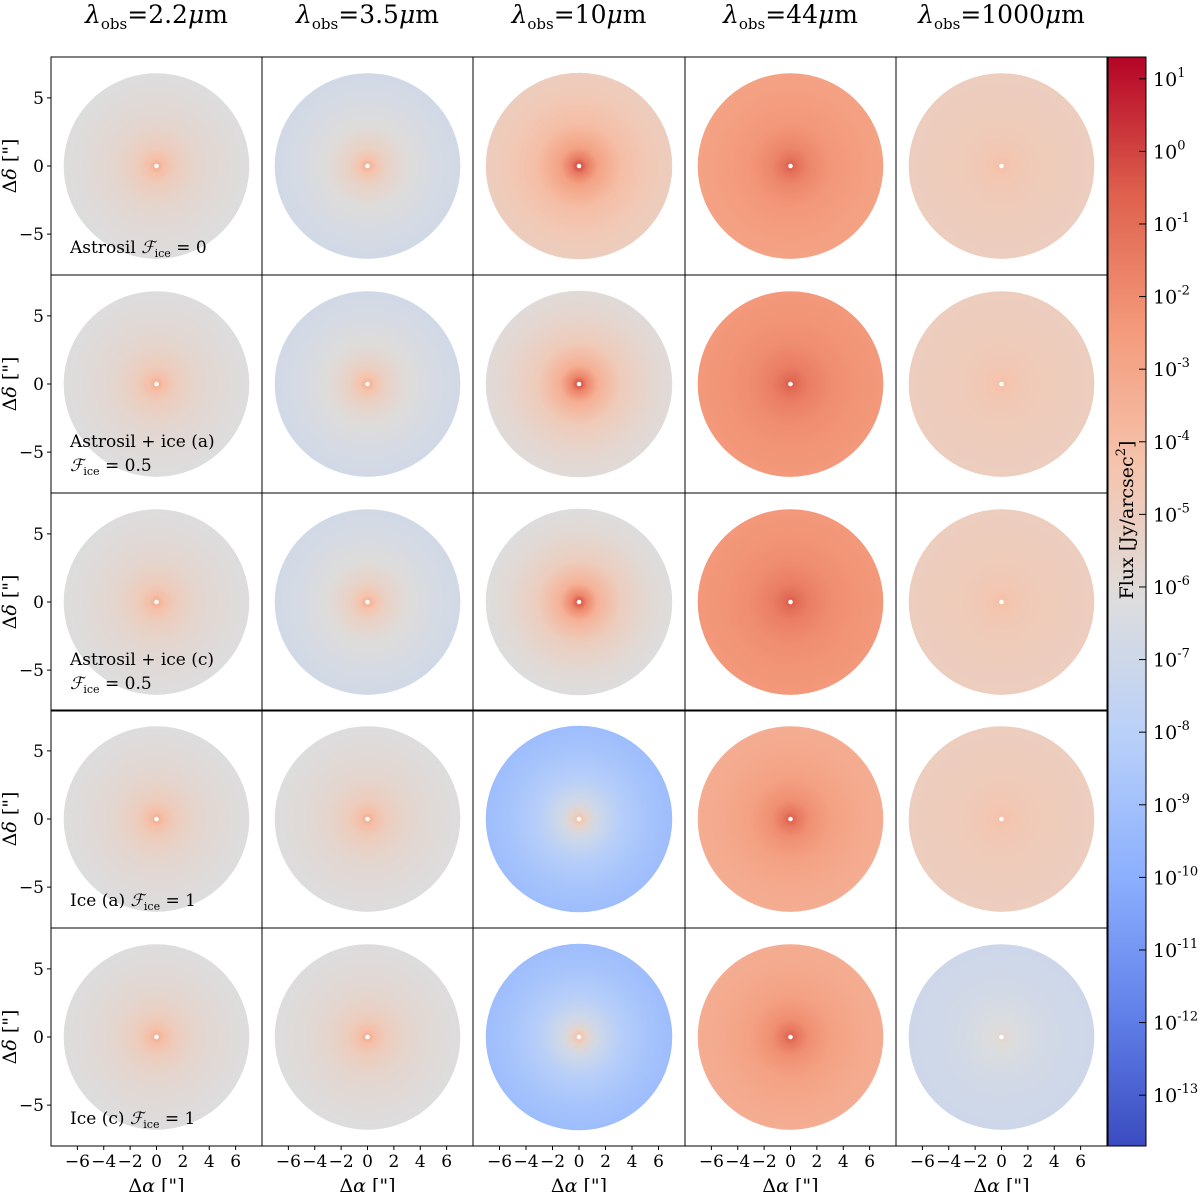  What do you see at coordinates (790, 16) in the screenshot?
I see `column-title: λobs=44μm` at bounding box center [790, 16].